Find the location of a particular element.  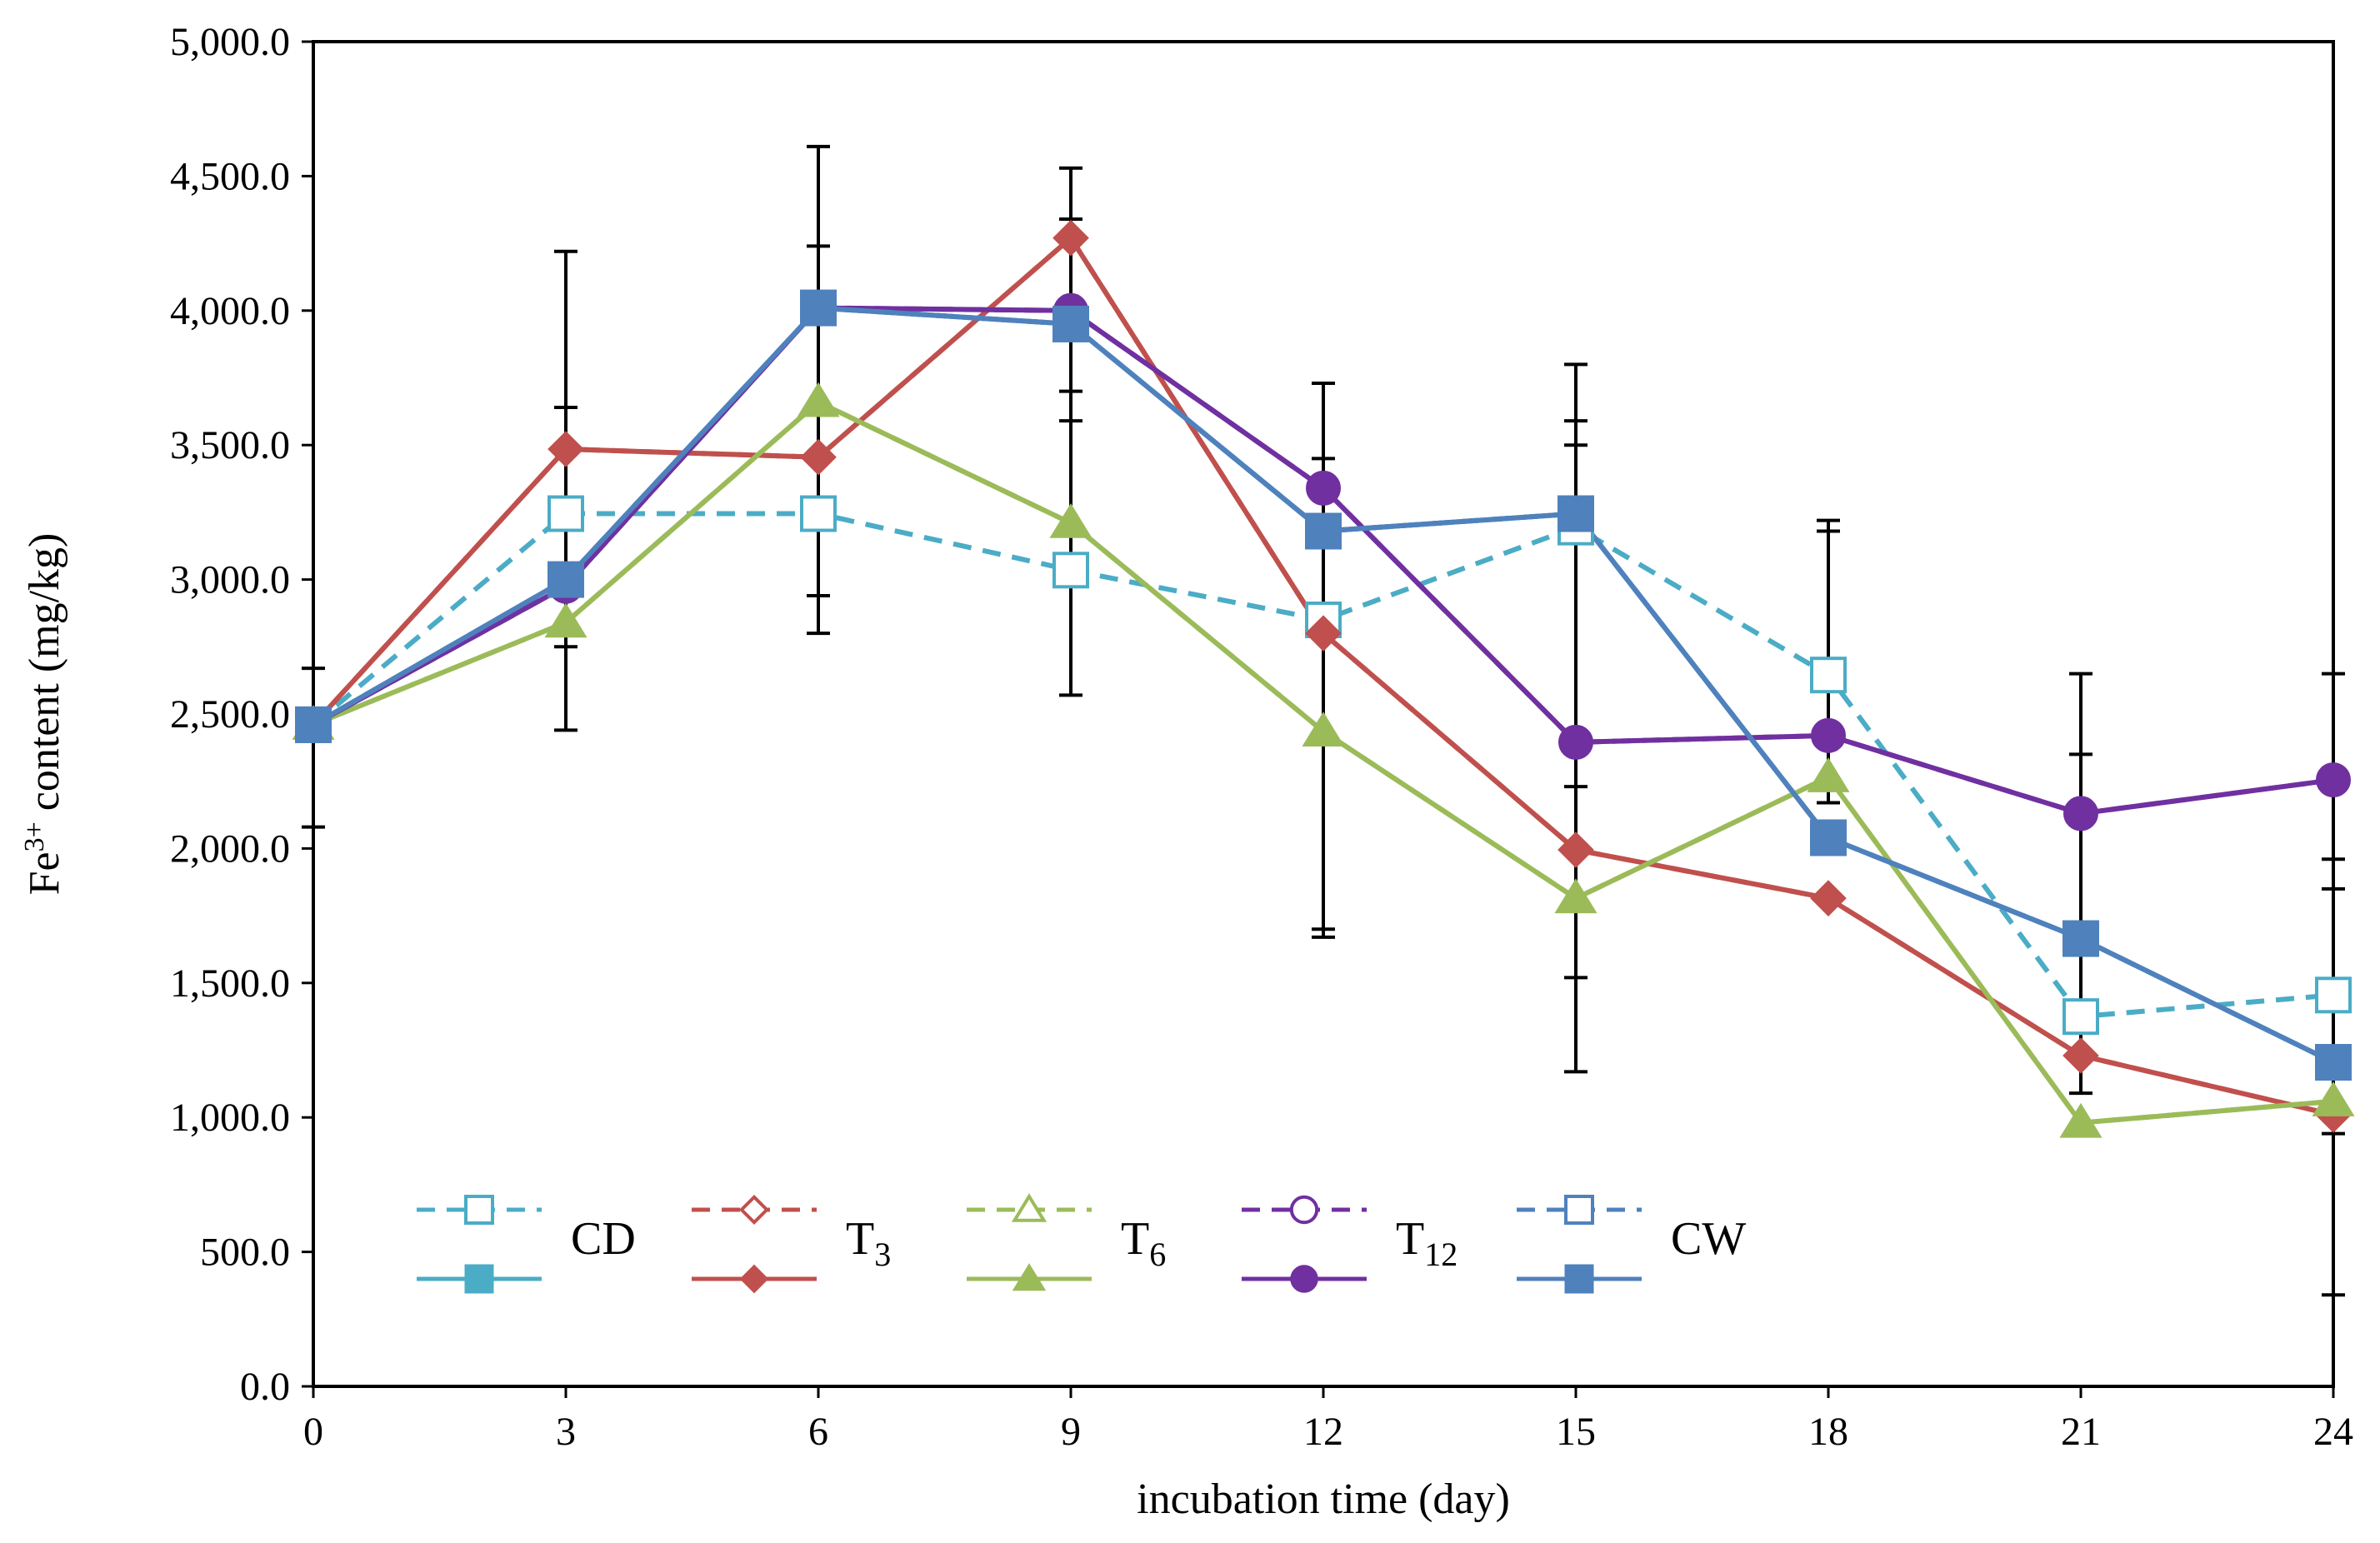

y-tick-label: 3,500.0 is located at coordinates (230, 445).